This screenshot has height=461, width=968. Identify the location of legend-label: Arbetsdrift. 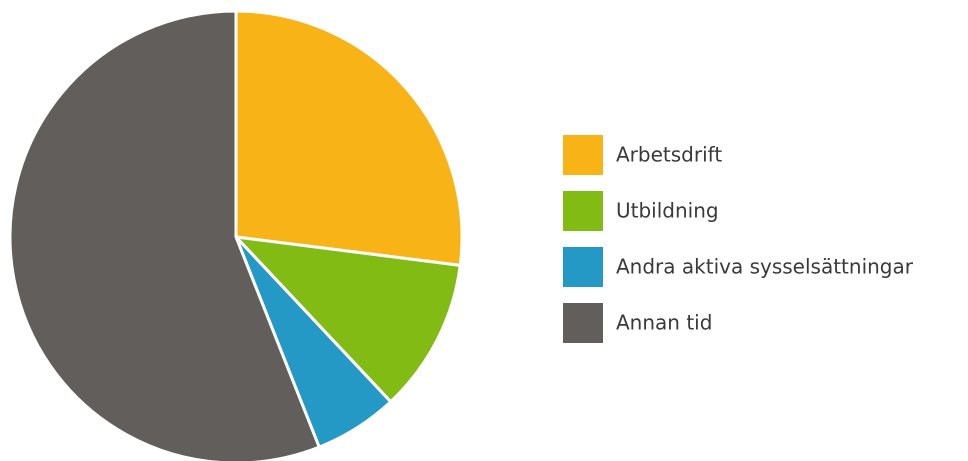
(669, 155).